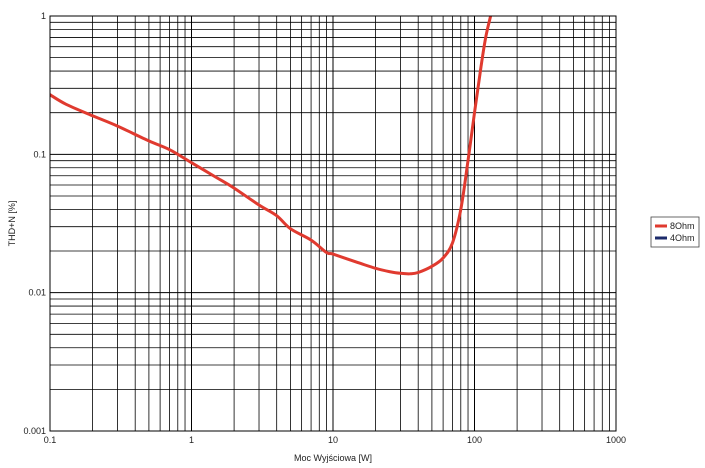  I want to click on x-tick-label: 1, so click(191, 440).